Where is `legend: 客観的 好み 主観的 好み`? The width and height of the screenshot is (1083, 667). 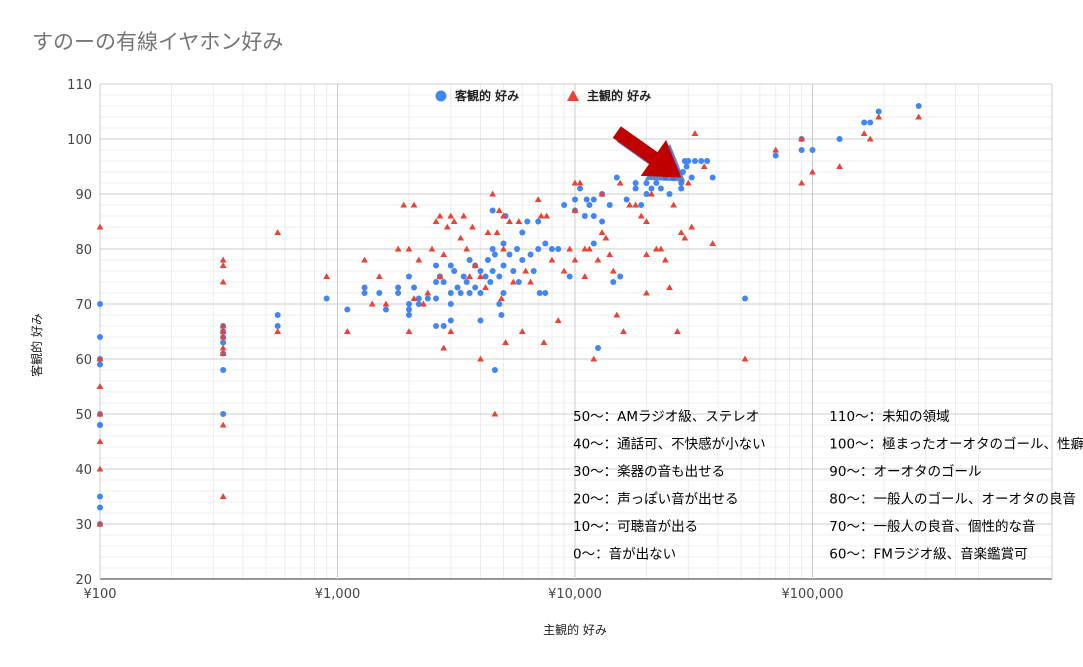 legend: 客観的 好み 主観的 好み is located at coordinates (543, 95).